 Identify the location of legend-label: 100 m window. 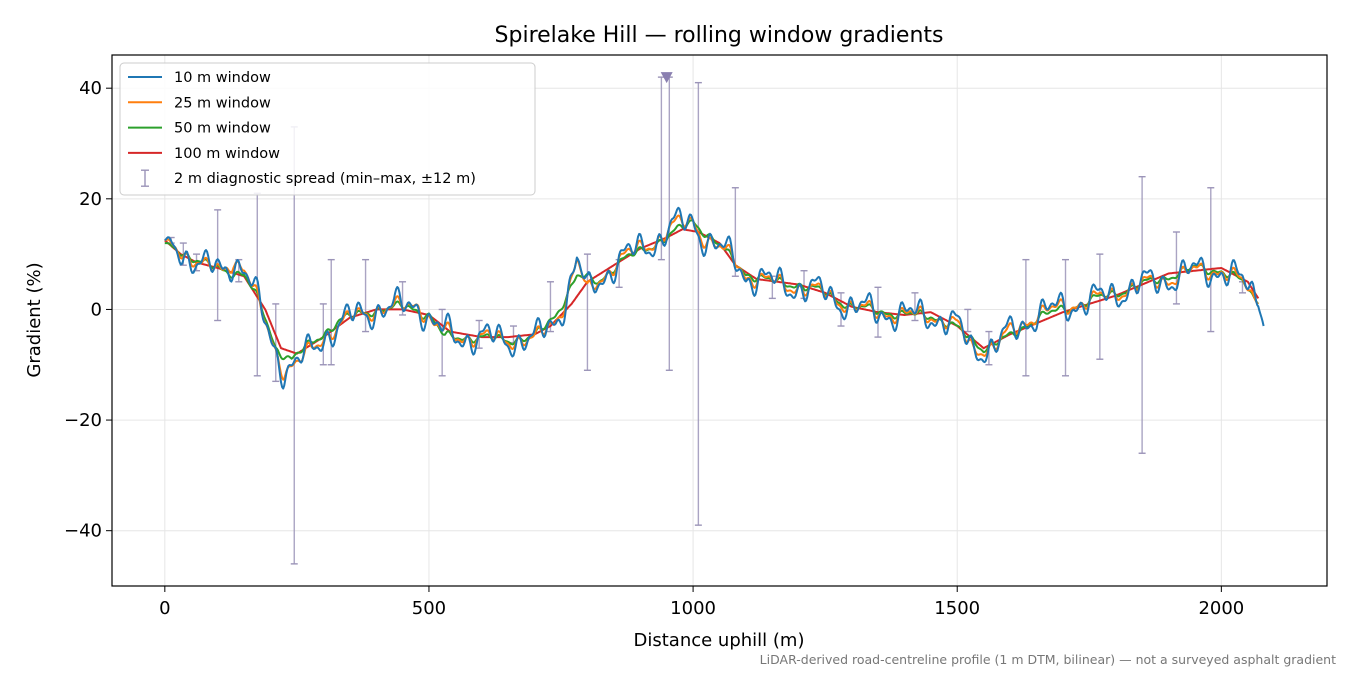
(227, 154).